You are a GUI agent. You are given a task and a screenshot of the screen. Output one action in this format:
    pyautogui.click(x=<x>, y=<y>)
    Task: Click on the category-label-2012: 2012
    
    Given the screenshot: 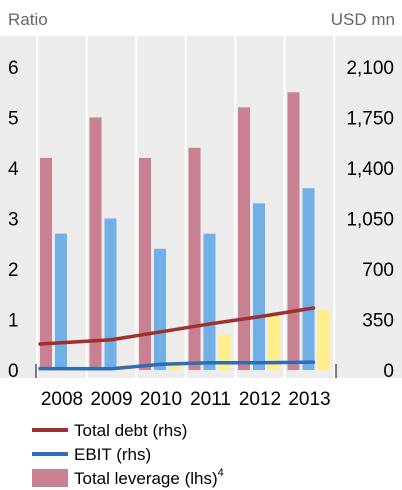 What is the action you would take?
    pyautogui.click(x=260, y=399)
    